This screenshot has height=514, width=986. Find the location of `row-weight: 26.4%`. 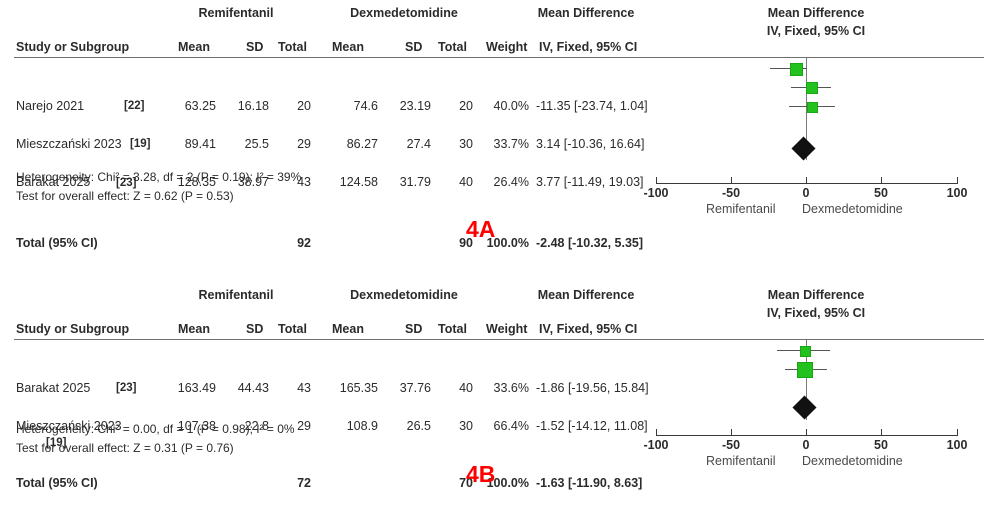

row-weight: 26.4% is located at coordinates (511, 182).